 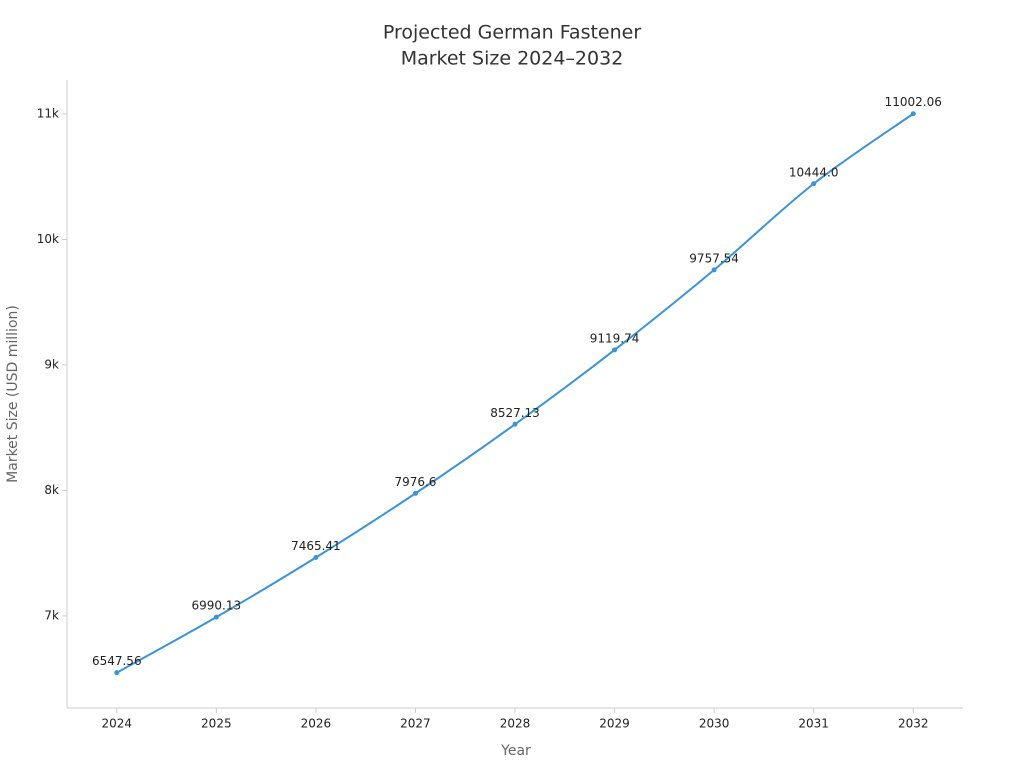 I want to click on data-label: 10444.0, so click(x=814, y=172).